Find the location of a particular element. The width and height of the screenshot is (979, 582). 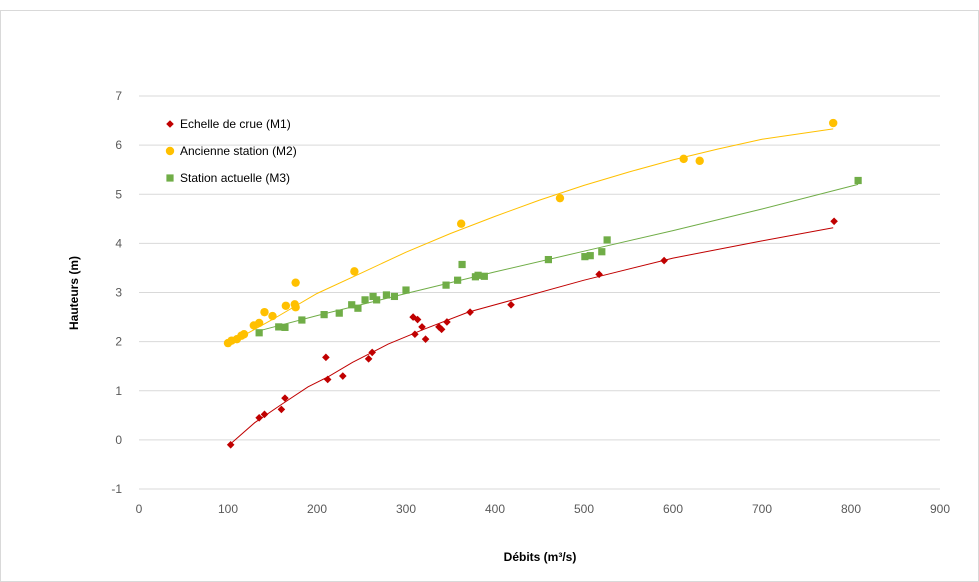

y-tick-label: 1 is located at coordinates (118, 391).